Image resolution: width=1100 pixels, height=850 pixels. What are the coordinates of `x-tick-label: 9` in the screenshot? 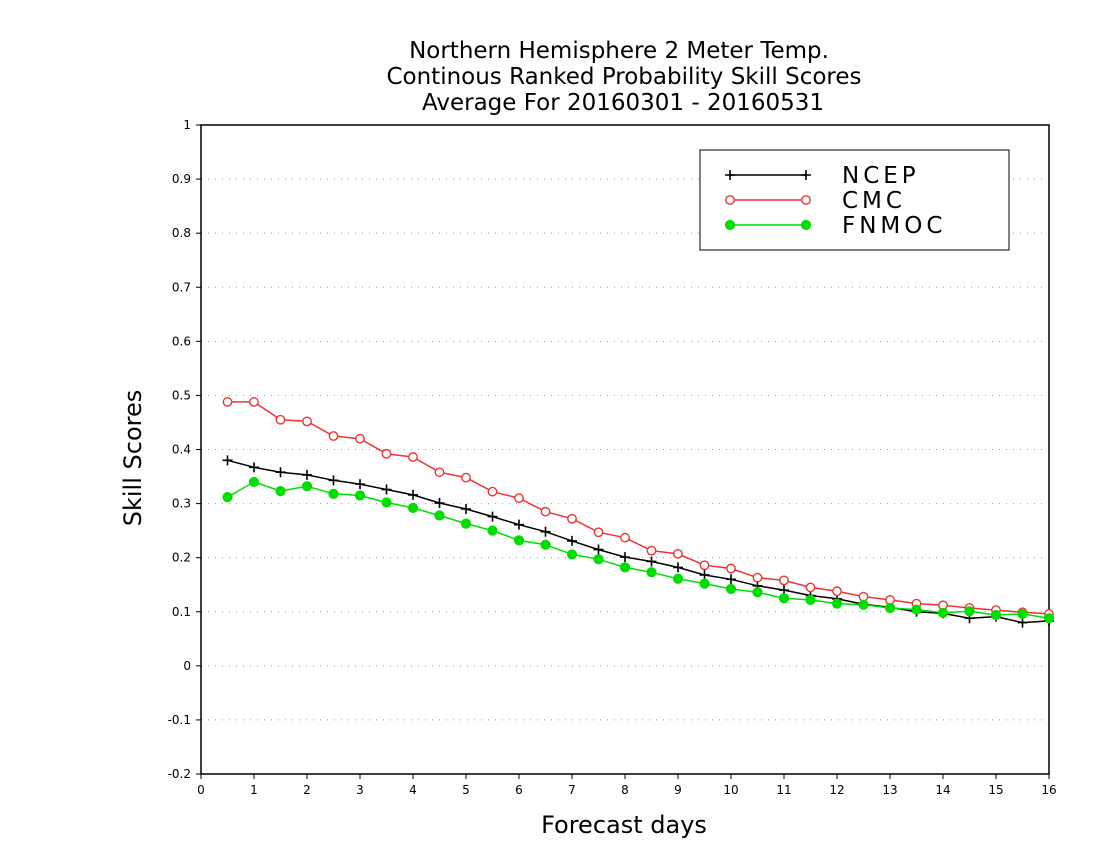 It's located at (678, 790).